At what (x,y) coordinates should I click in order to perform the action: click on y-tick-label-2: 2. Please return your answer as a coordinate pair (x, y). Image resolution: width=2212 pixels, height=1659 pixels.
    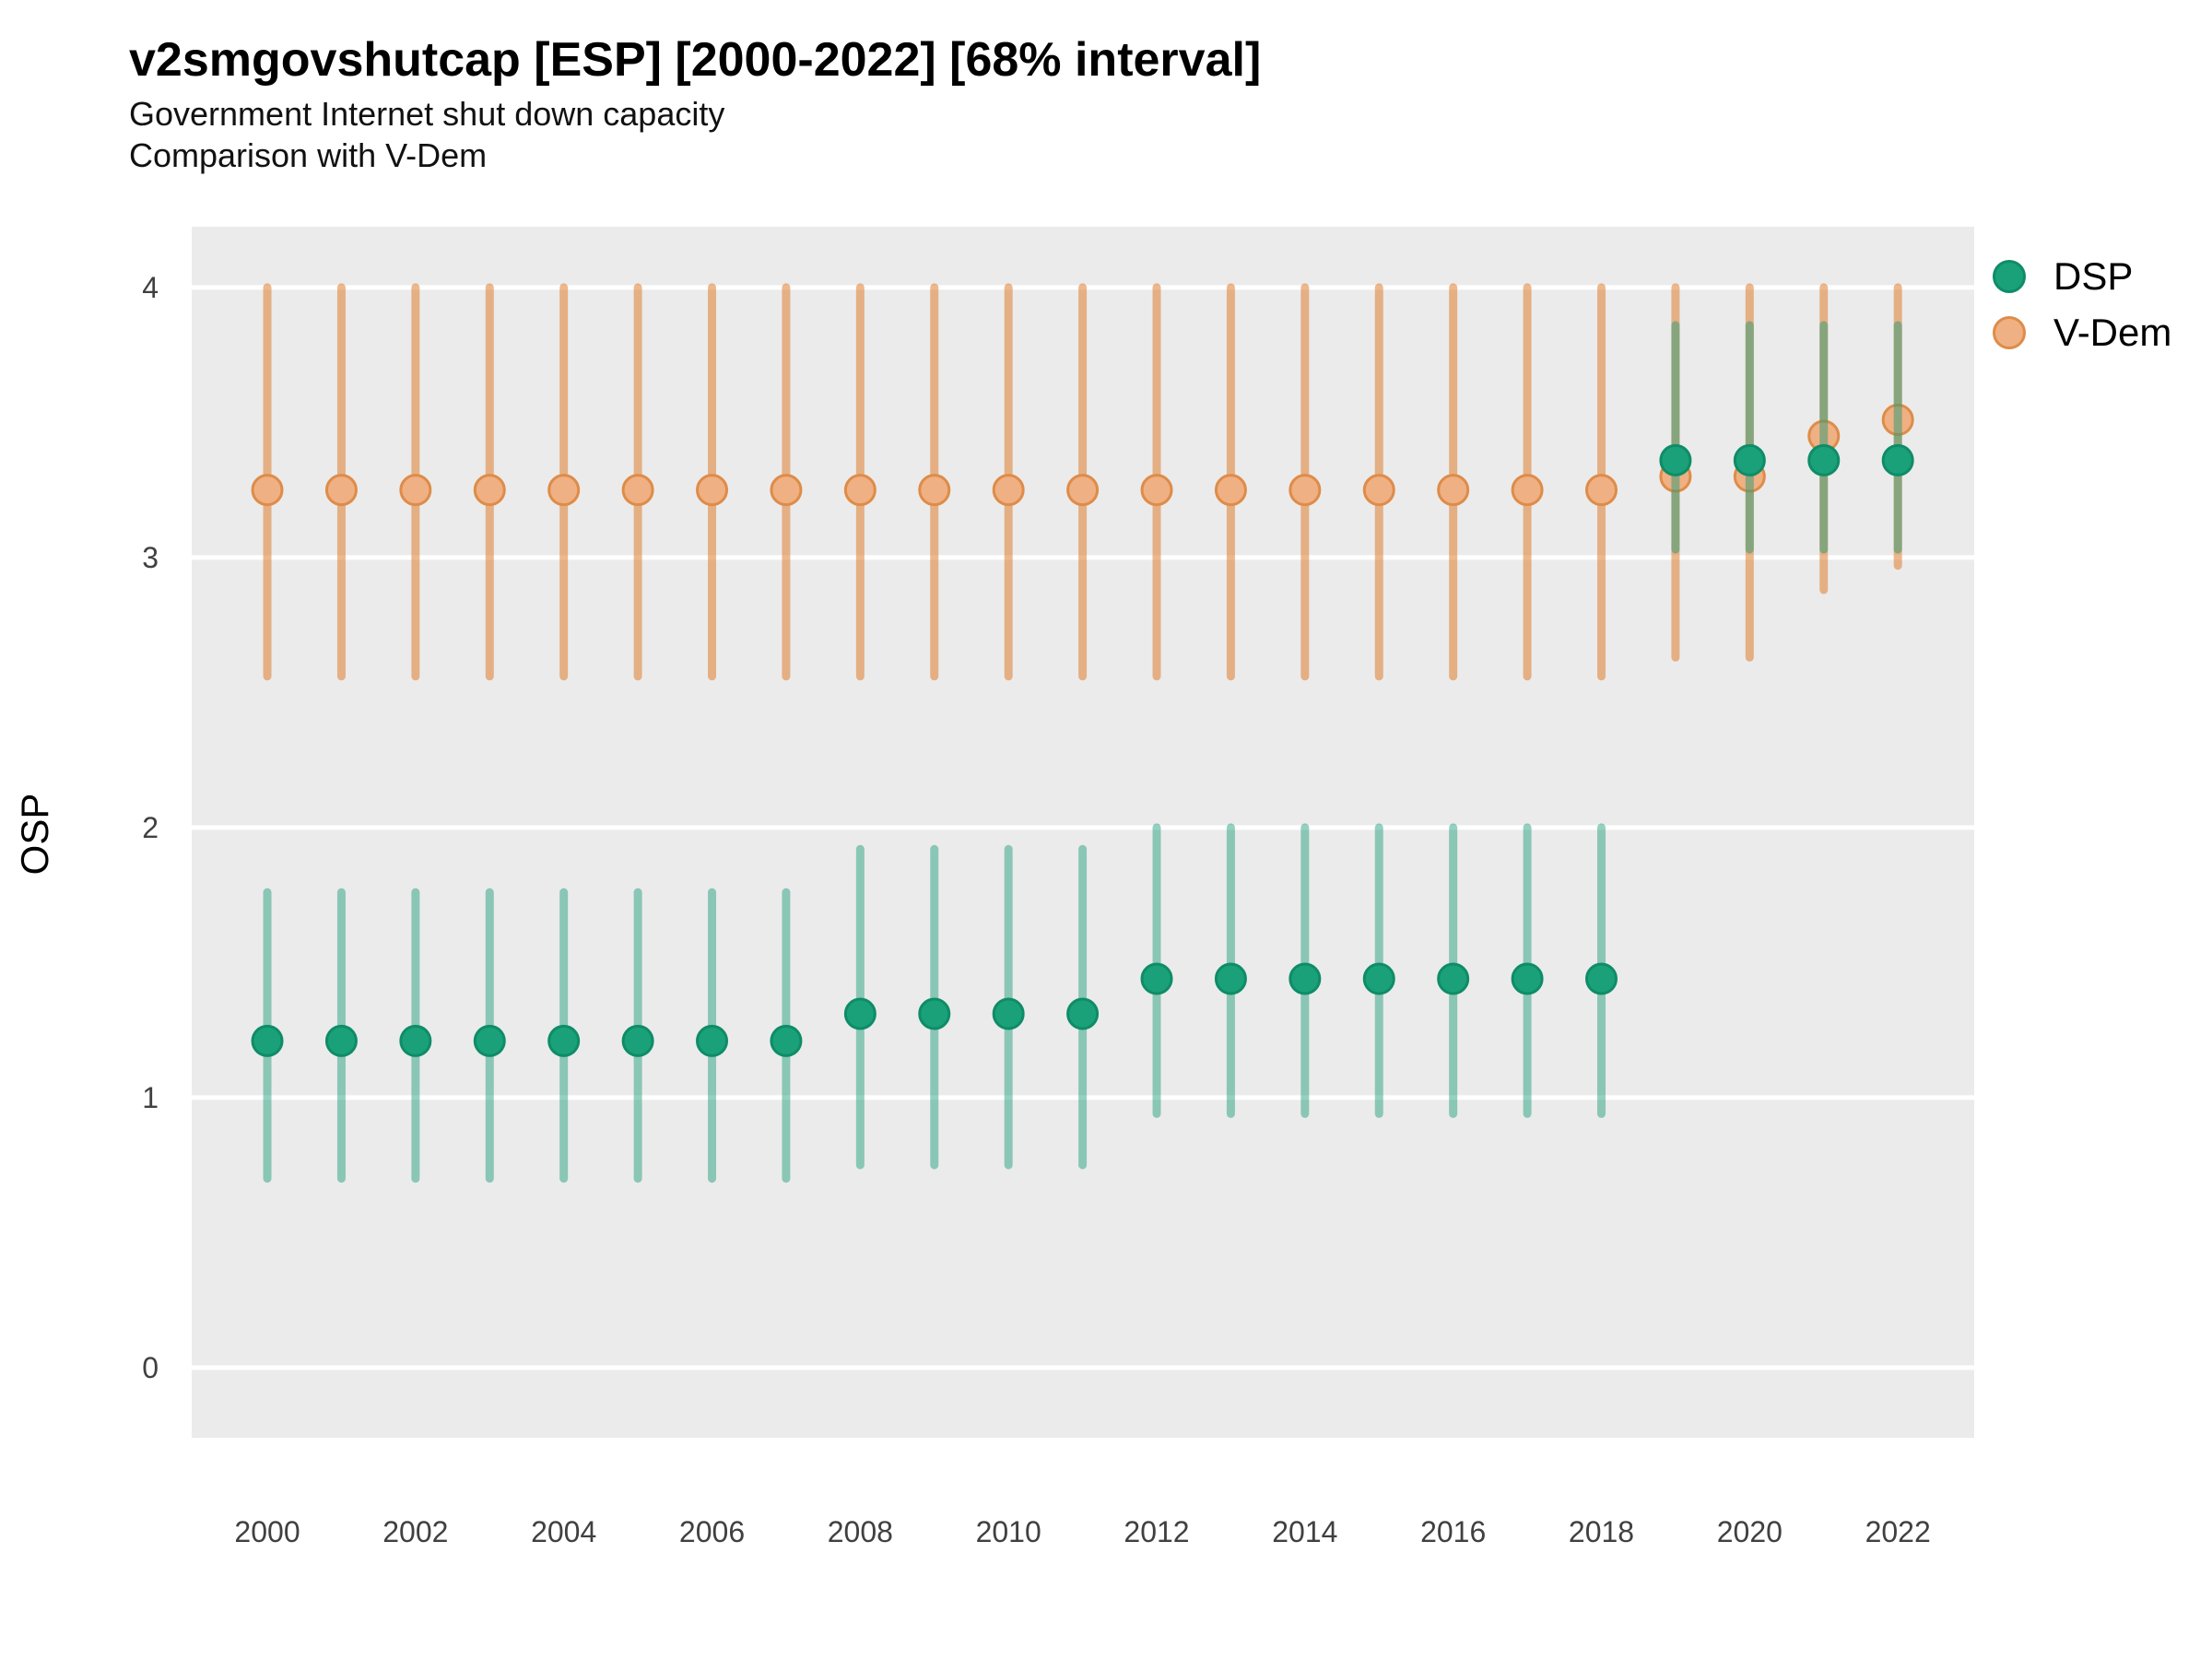
    Looking at the image, I should click on (150, 827).